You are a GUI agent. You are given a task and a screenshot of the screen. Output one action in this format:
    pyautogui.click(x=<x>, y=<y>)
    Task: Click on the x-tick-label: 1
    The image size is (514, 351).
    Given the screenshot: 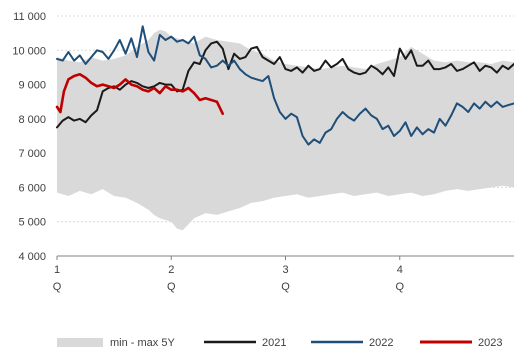 What is the action you would take?
    pyautogui.click(x=57, y=270)
    